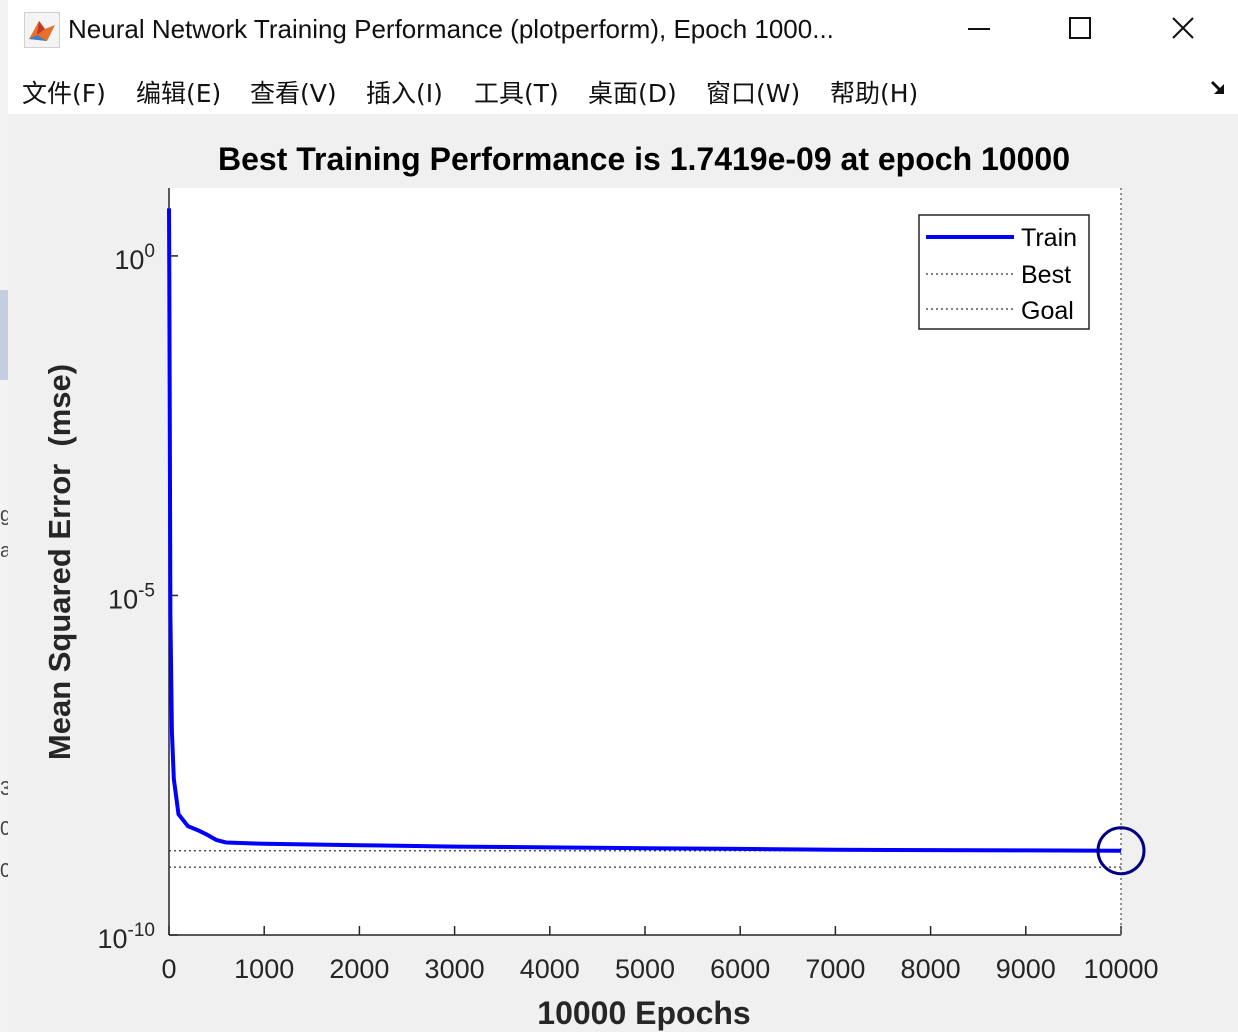  Describe the element at coordinates (516, 93) in the screenshot. I see `menu-tools: 工具(T)` at that location.